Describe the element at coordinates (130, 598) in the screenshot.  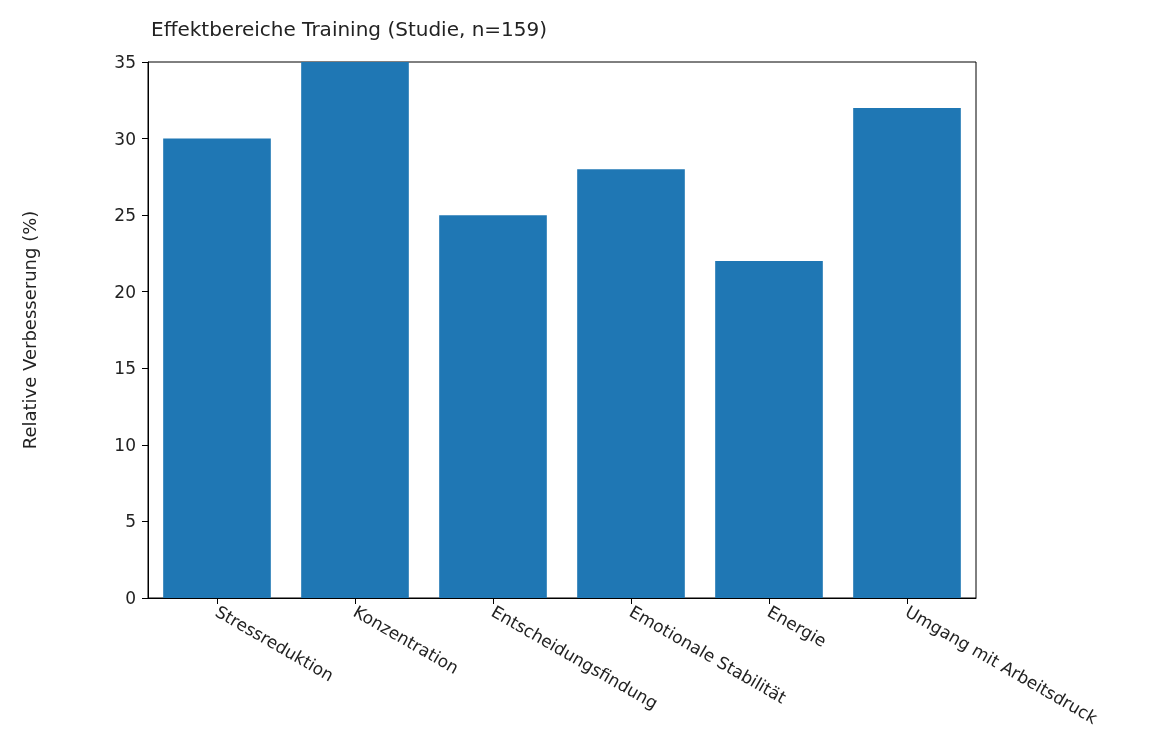
I see `y-tick-label: 0` at that location.